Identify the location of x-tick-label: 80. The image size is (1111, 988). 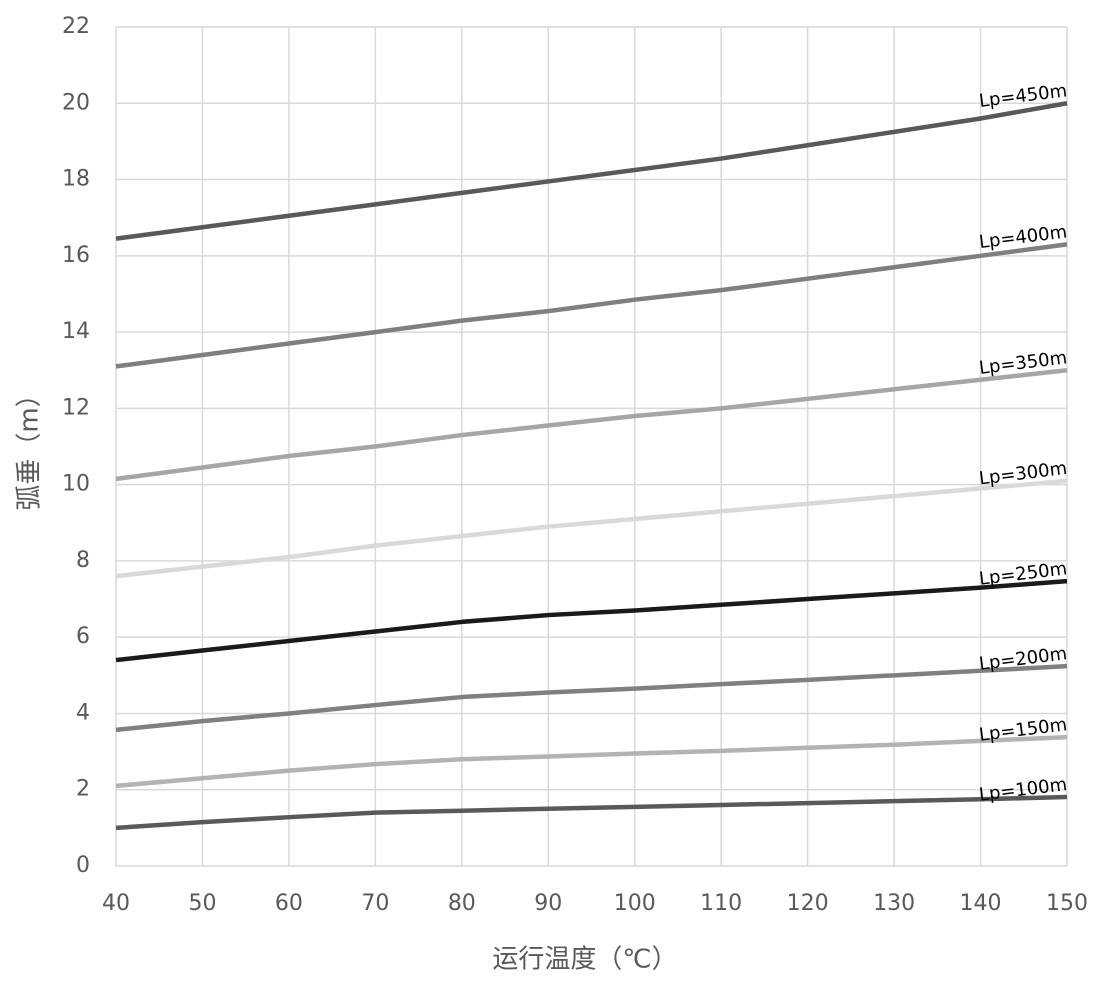
(462, 903).